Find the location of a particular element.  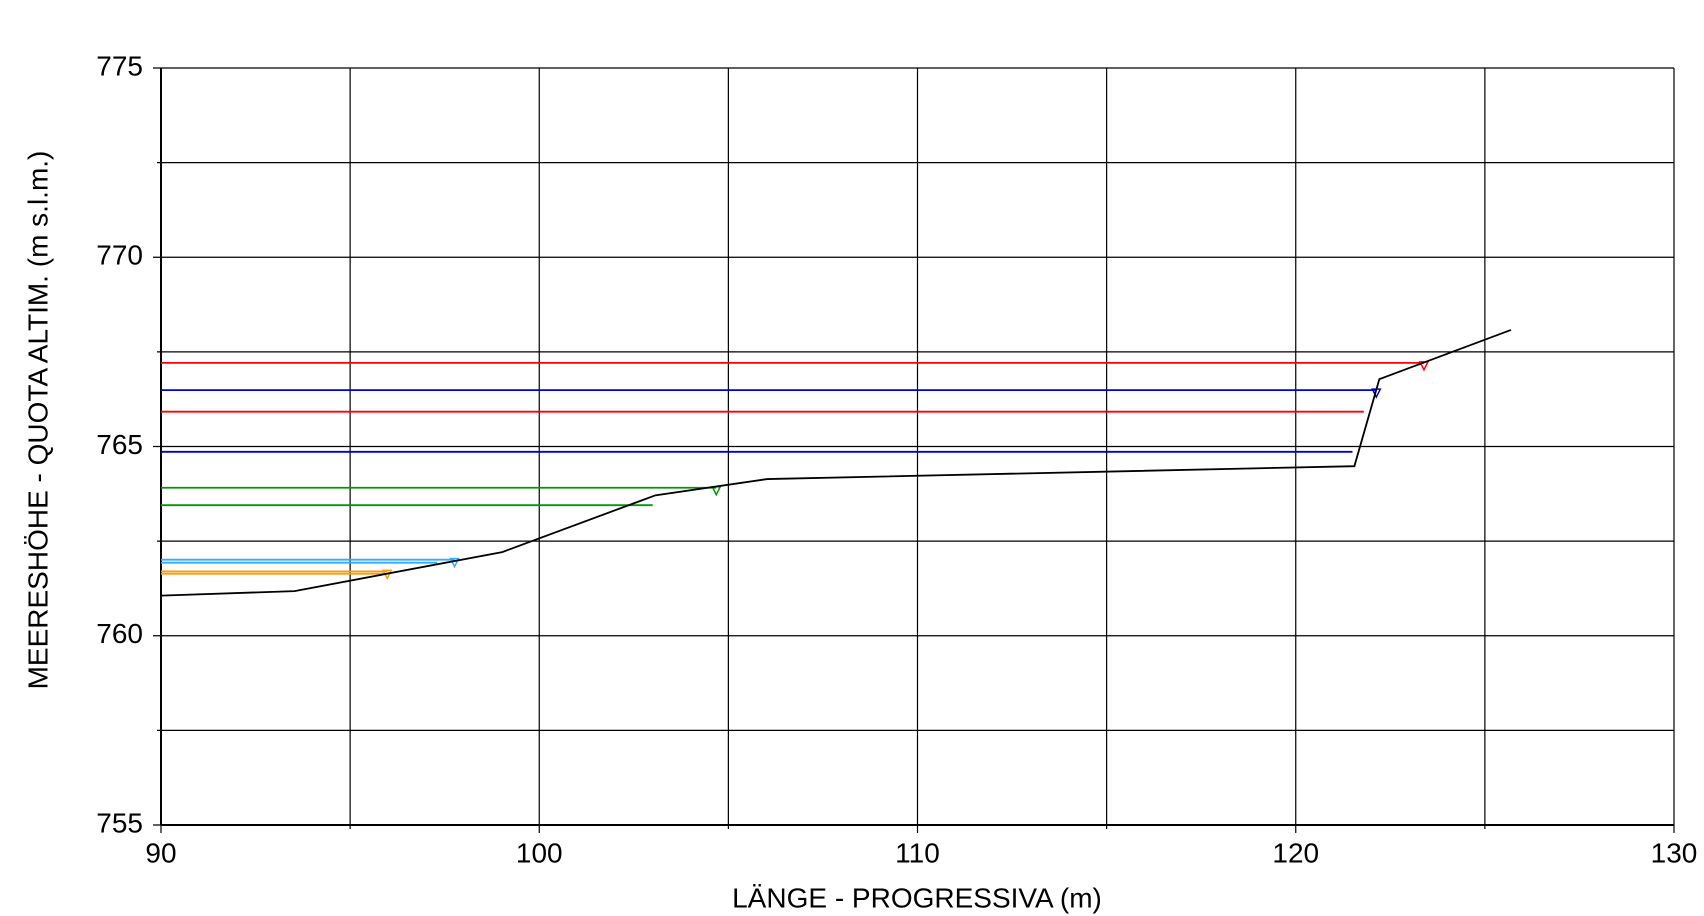

y-axis-label: MEERESHÖHE - QUOTA ALTIM. (m s.l.m.) is located at coordinates (37, 420).